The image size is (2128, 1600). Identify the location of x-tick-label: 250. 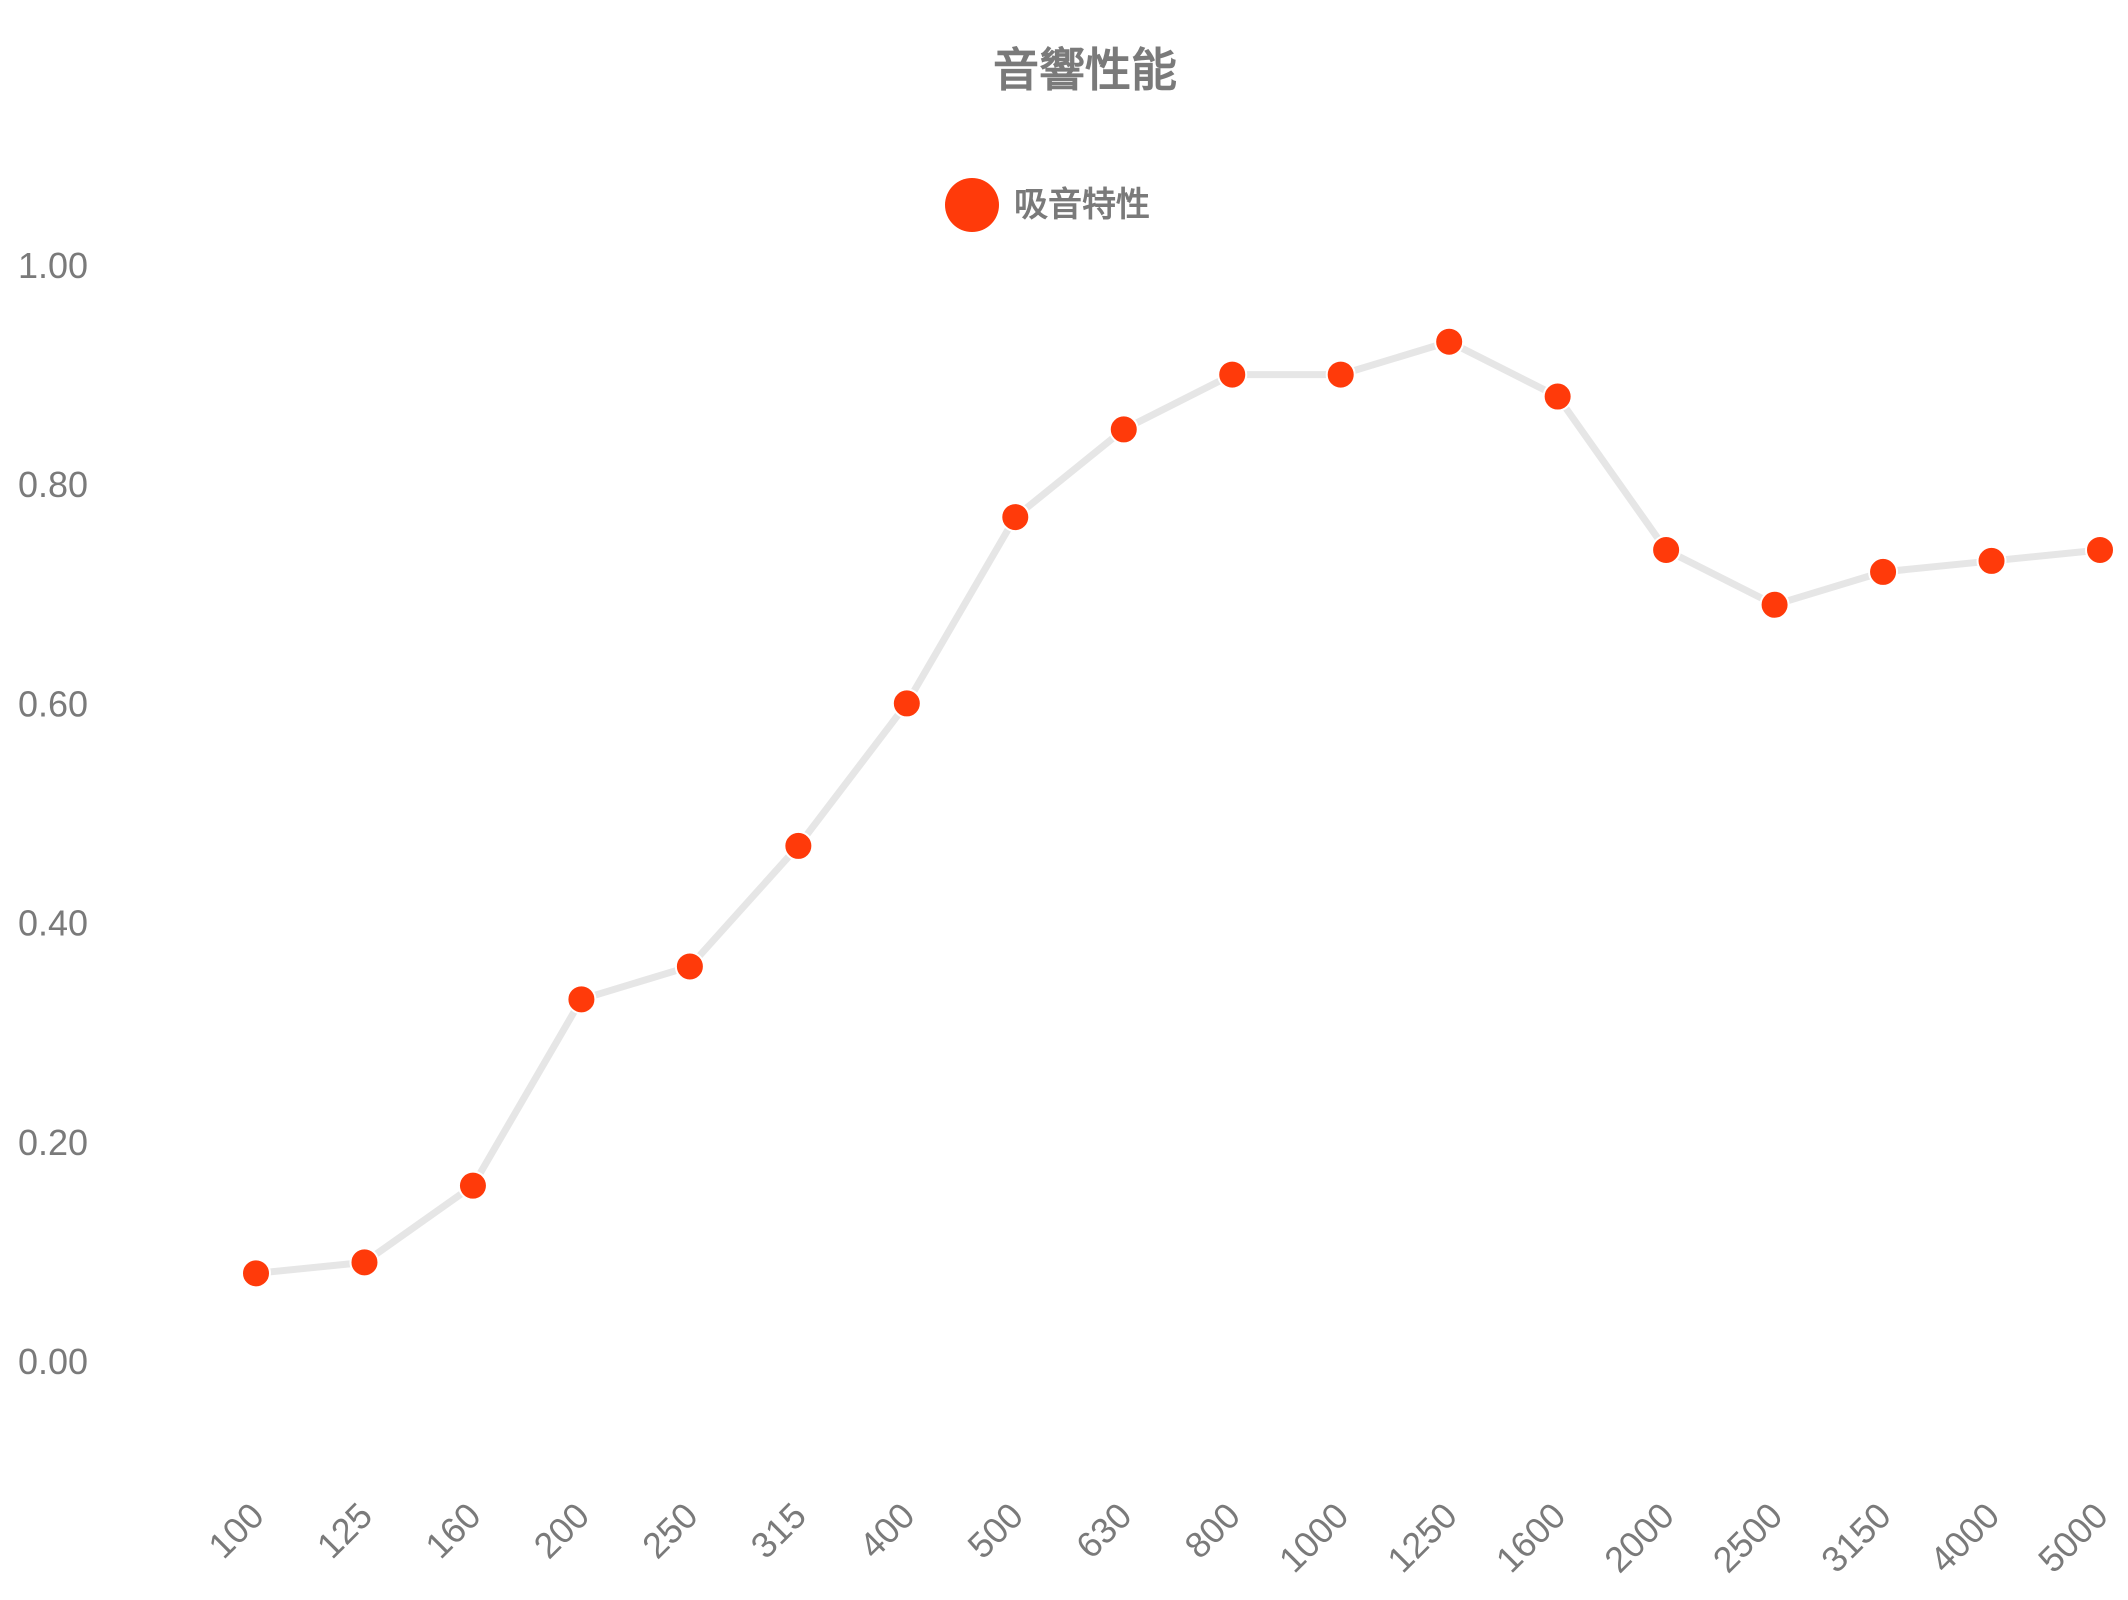
(669, 1530).